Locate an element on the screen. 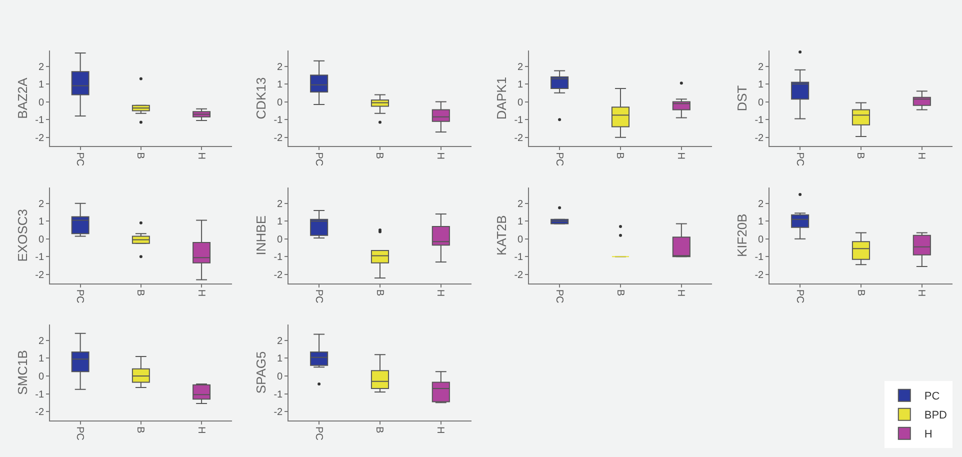  y-axis-title: KIF20B is located at coordinates (742, 236).